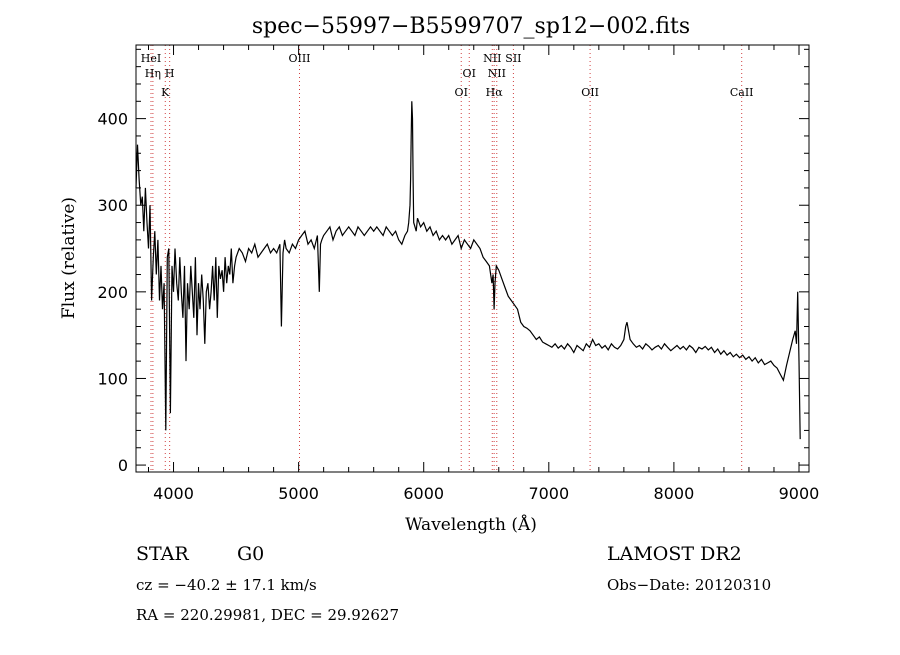 Image resolution: width=900 pixels, height=655 pixels. Describe the element at coordinates (173, 493) in the screenshot. I see `x-tick-label: 4000` at that location.